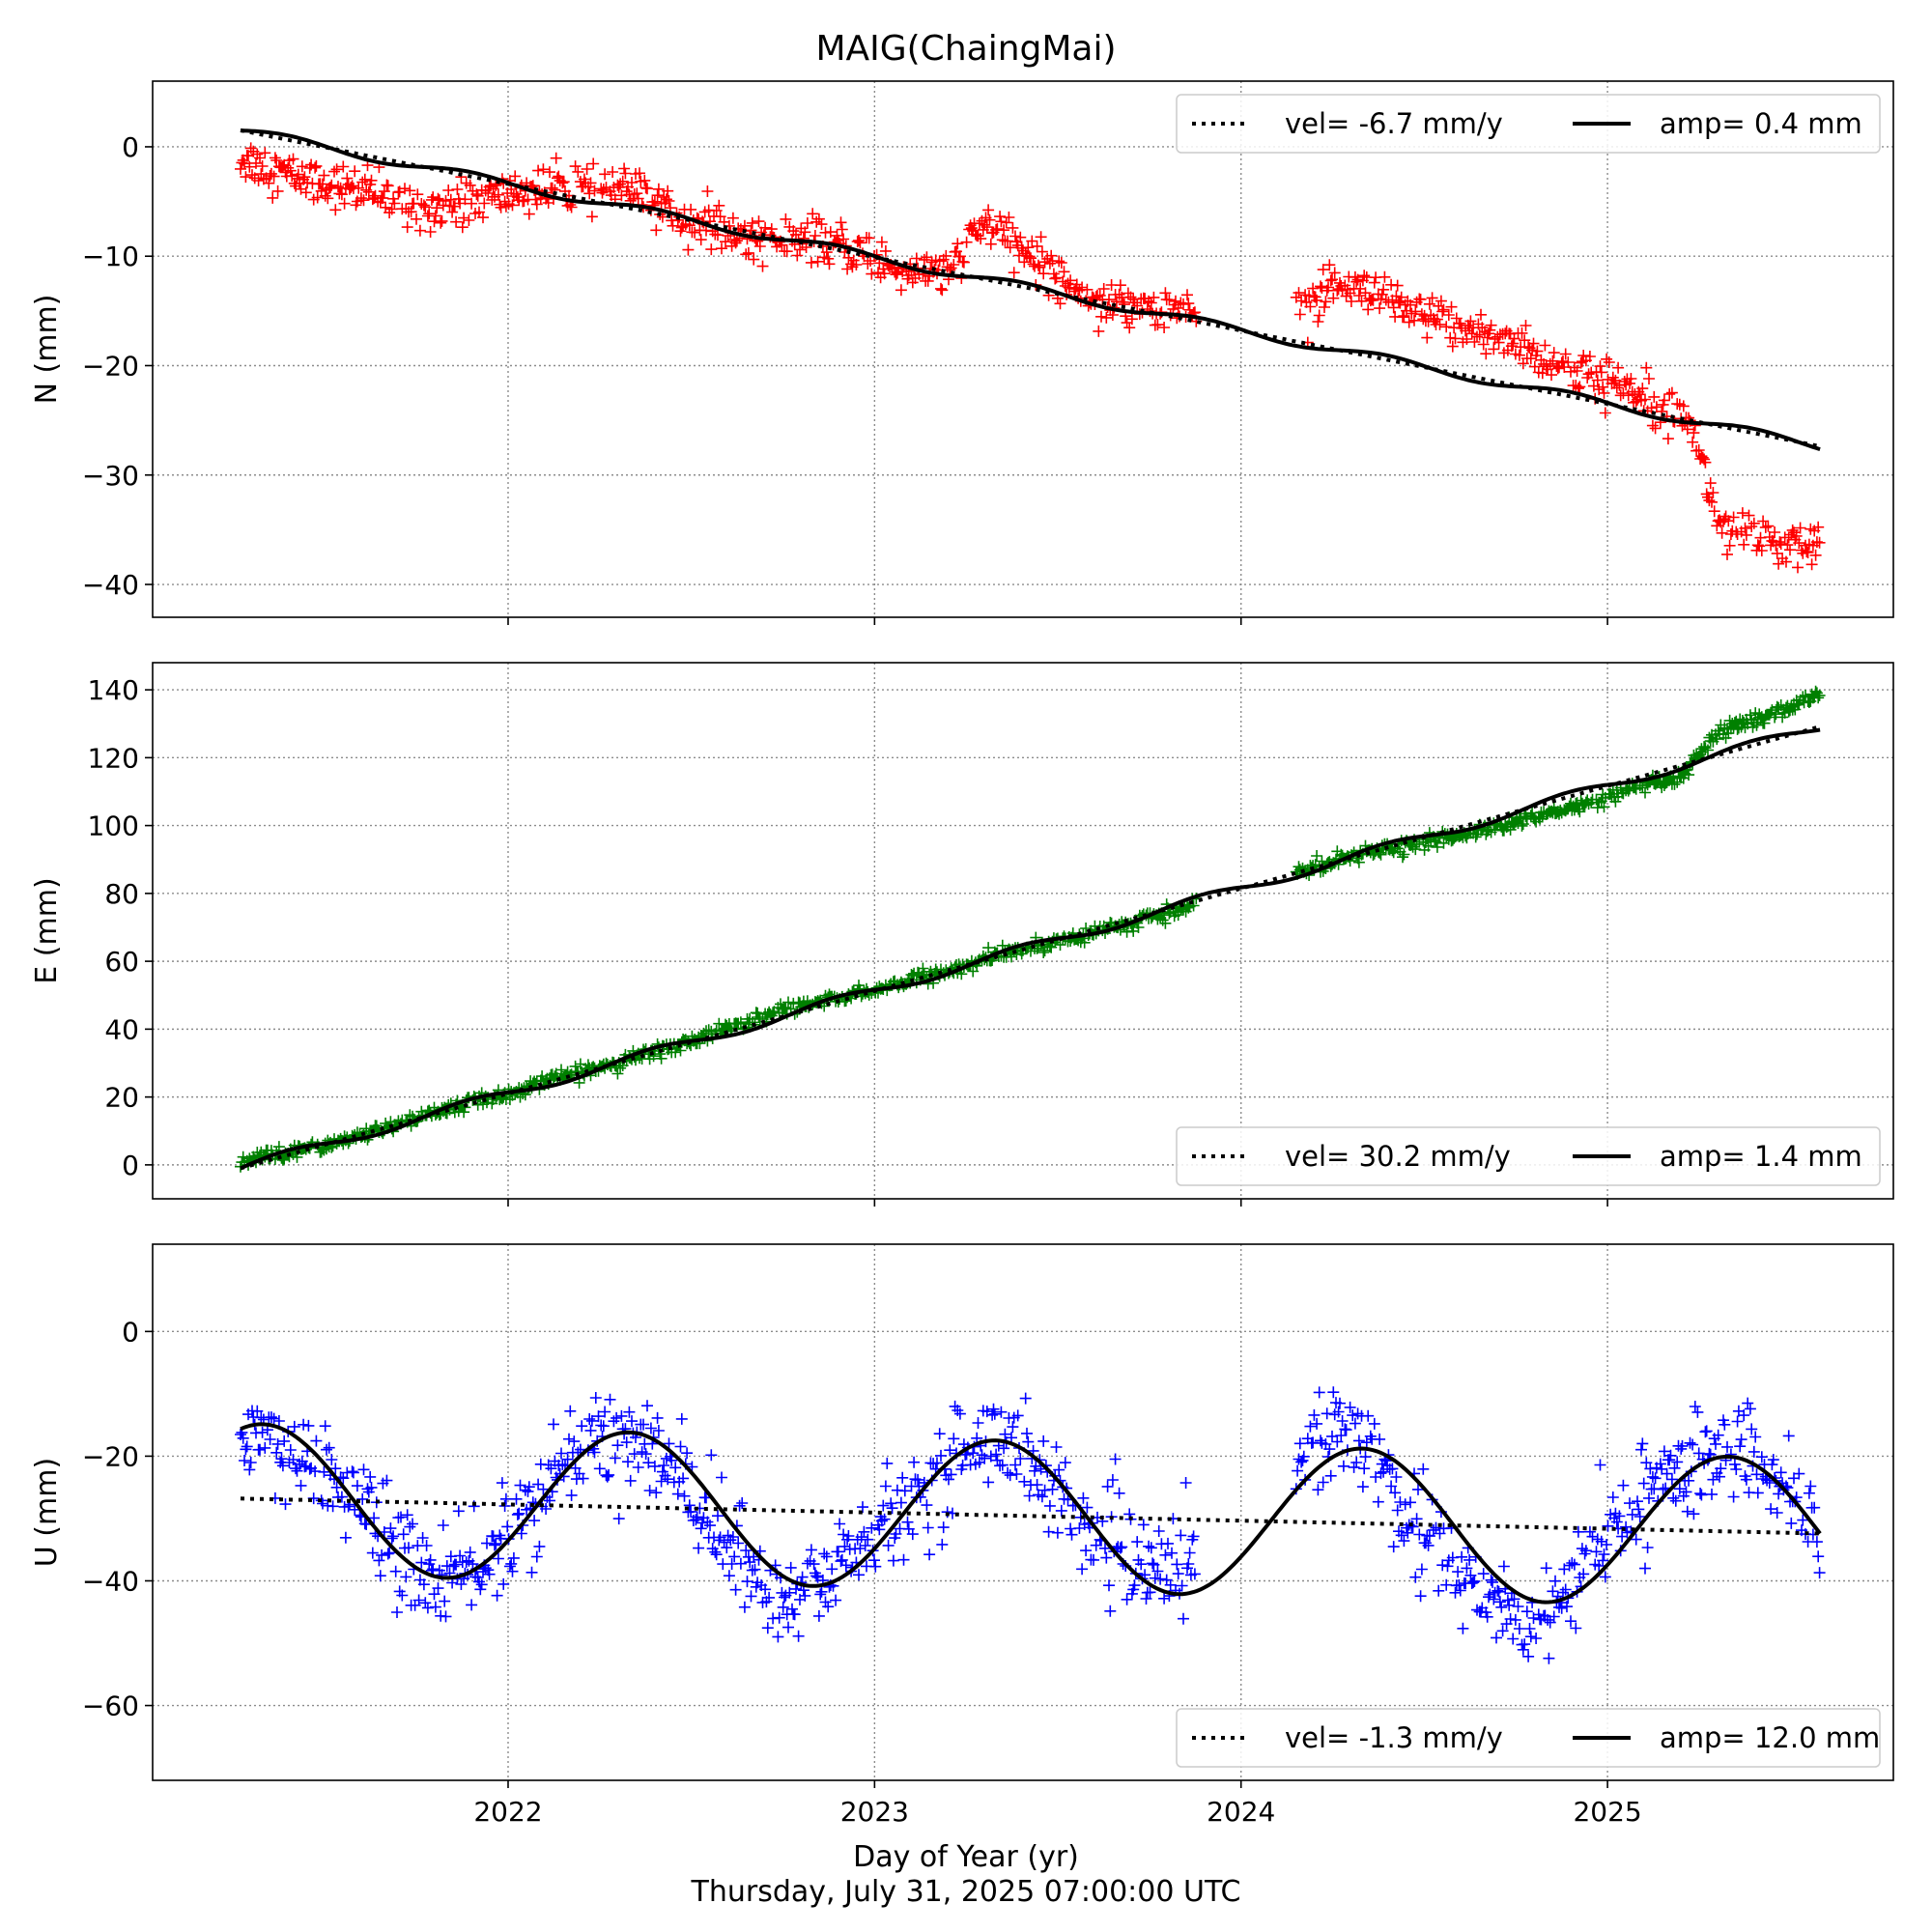 The height and width of the screenshot is (1932, 1932). What do you see at coordinates (113, 690) in the screenshot?
I see `y-tick-label: 140` at bounding box center [113, 690].